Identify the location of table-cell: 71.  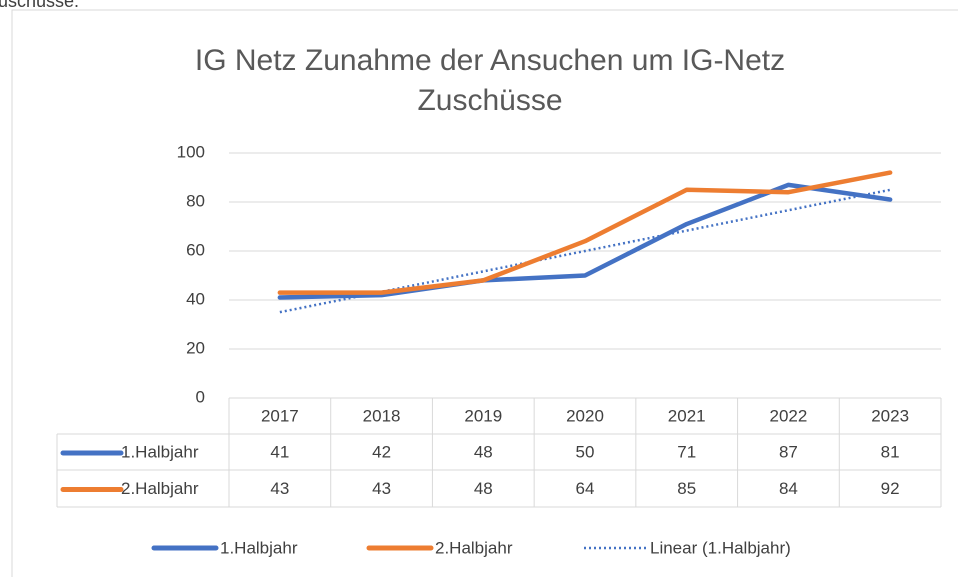
(686, 451).